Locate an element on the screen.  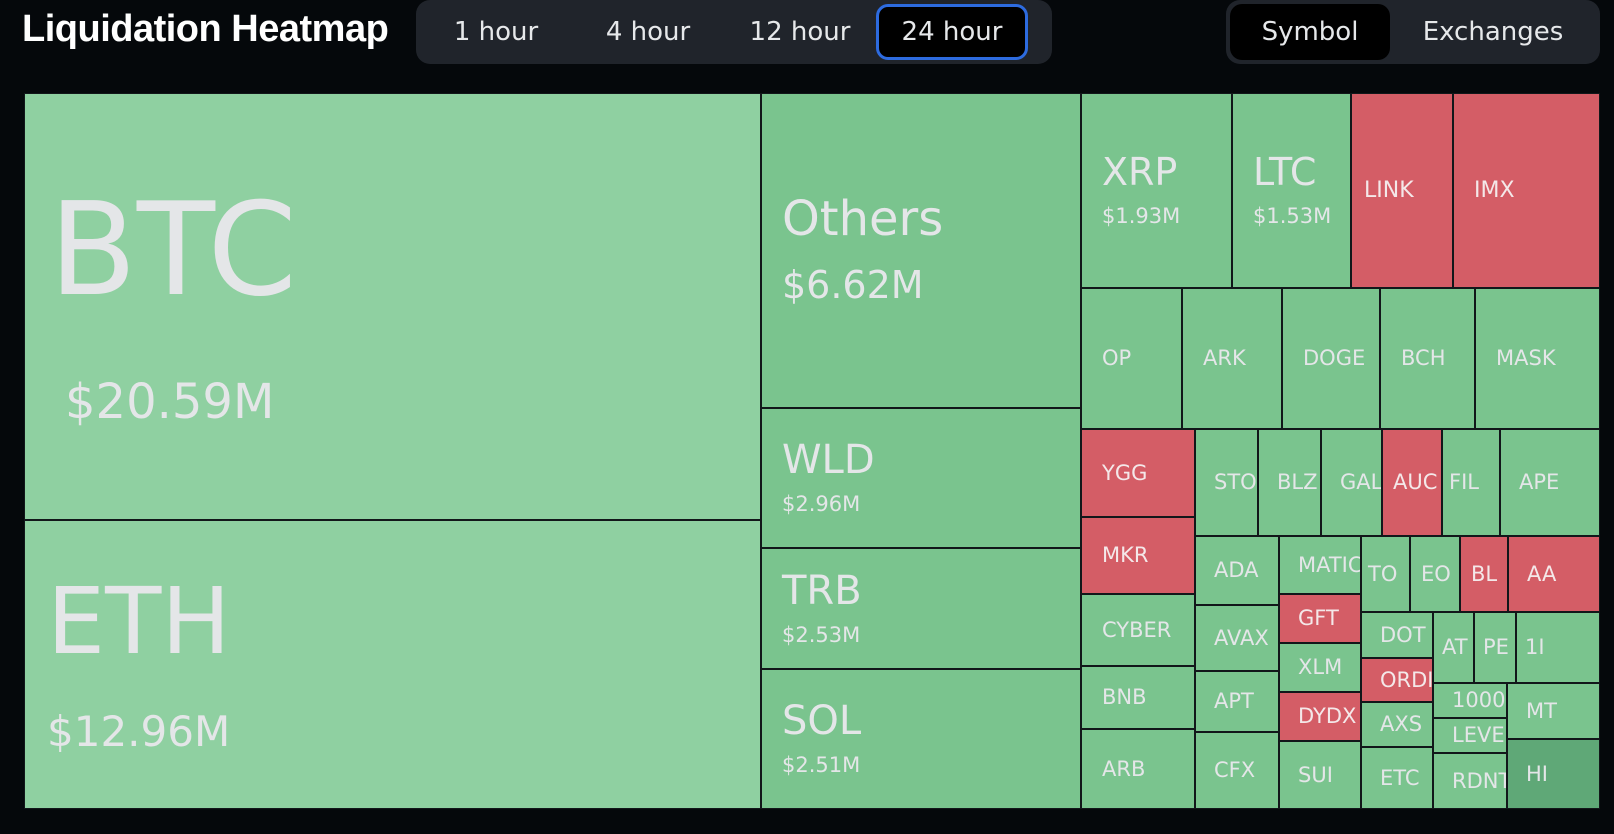
heatmap-tile-to: TO is located at coordinates (1385, 574).